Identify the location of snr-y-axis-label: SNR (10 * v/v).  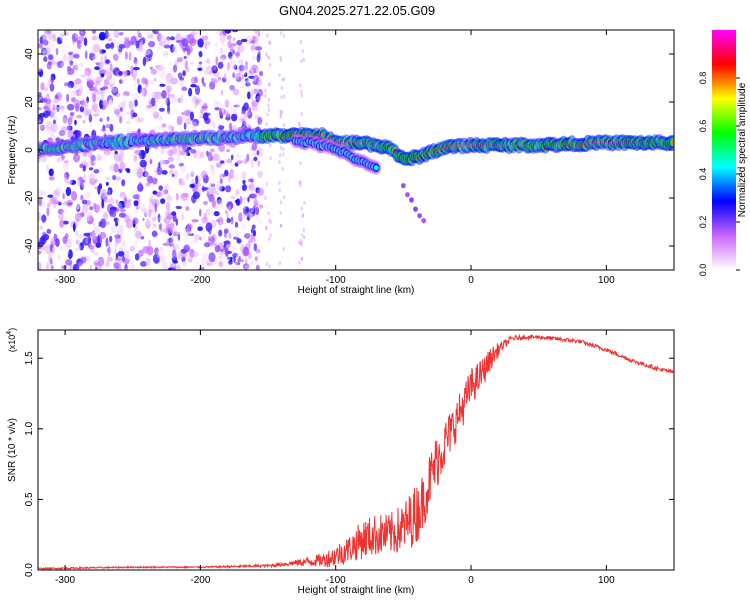
(12, 450).